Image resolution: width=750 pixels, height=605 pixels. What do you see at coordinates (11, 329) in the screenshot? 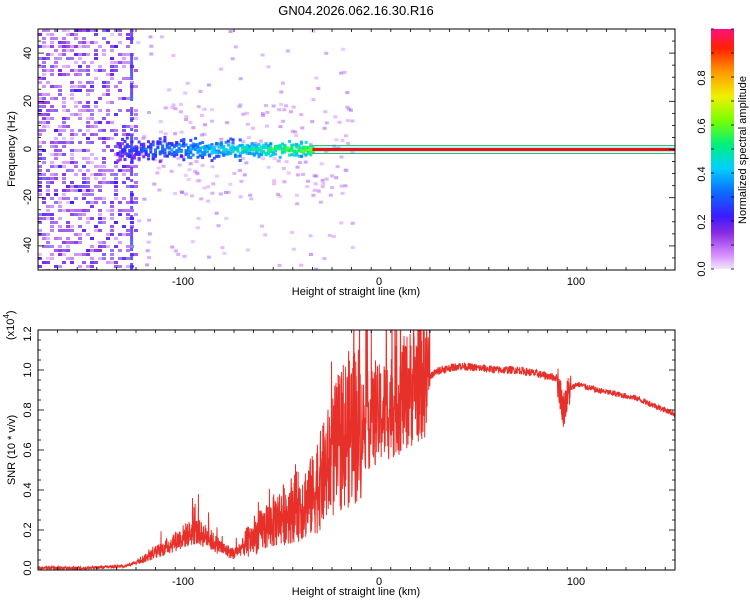
I see `y-multiplier-base: (x10` at bounding box center [11, 329].